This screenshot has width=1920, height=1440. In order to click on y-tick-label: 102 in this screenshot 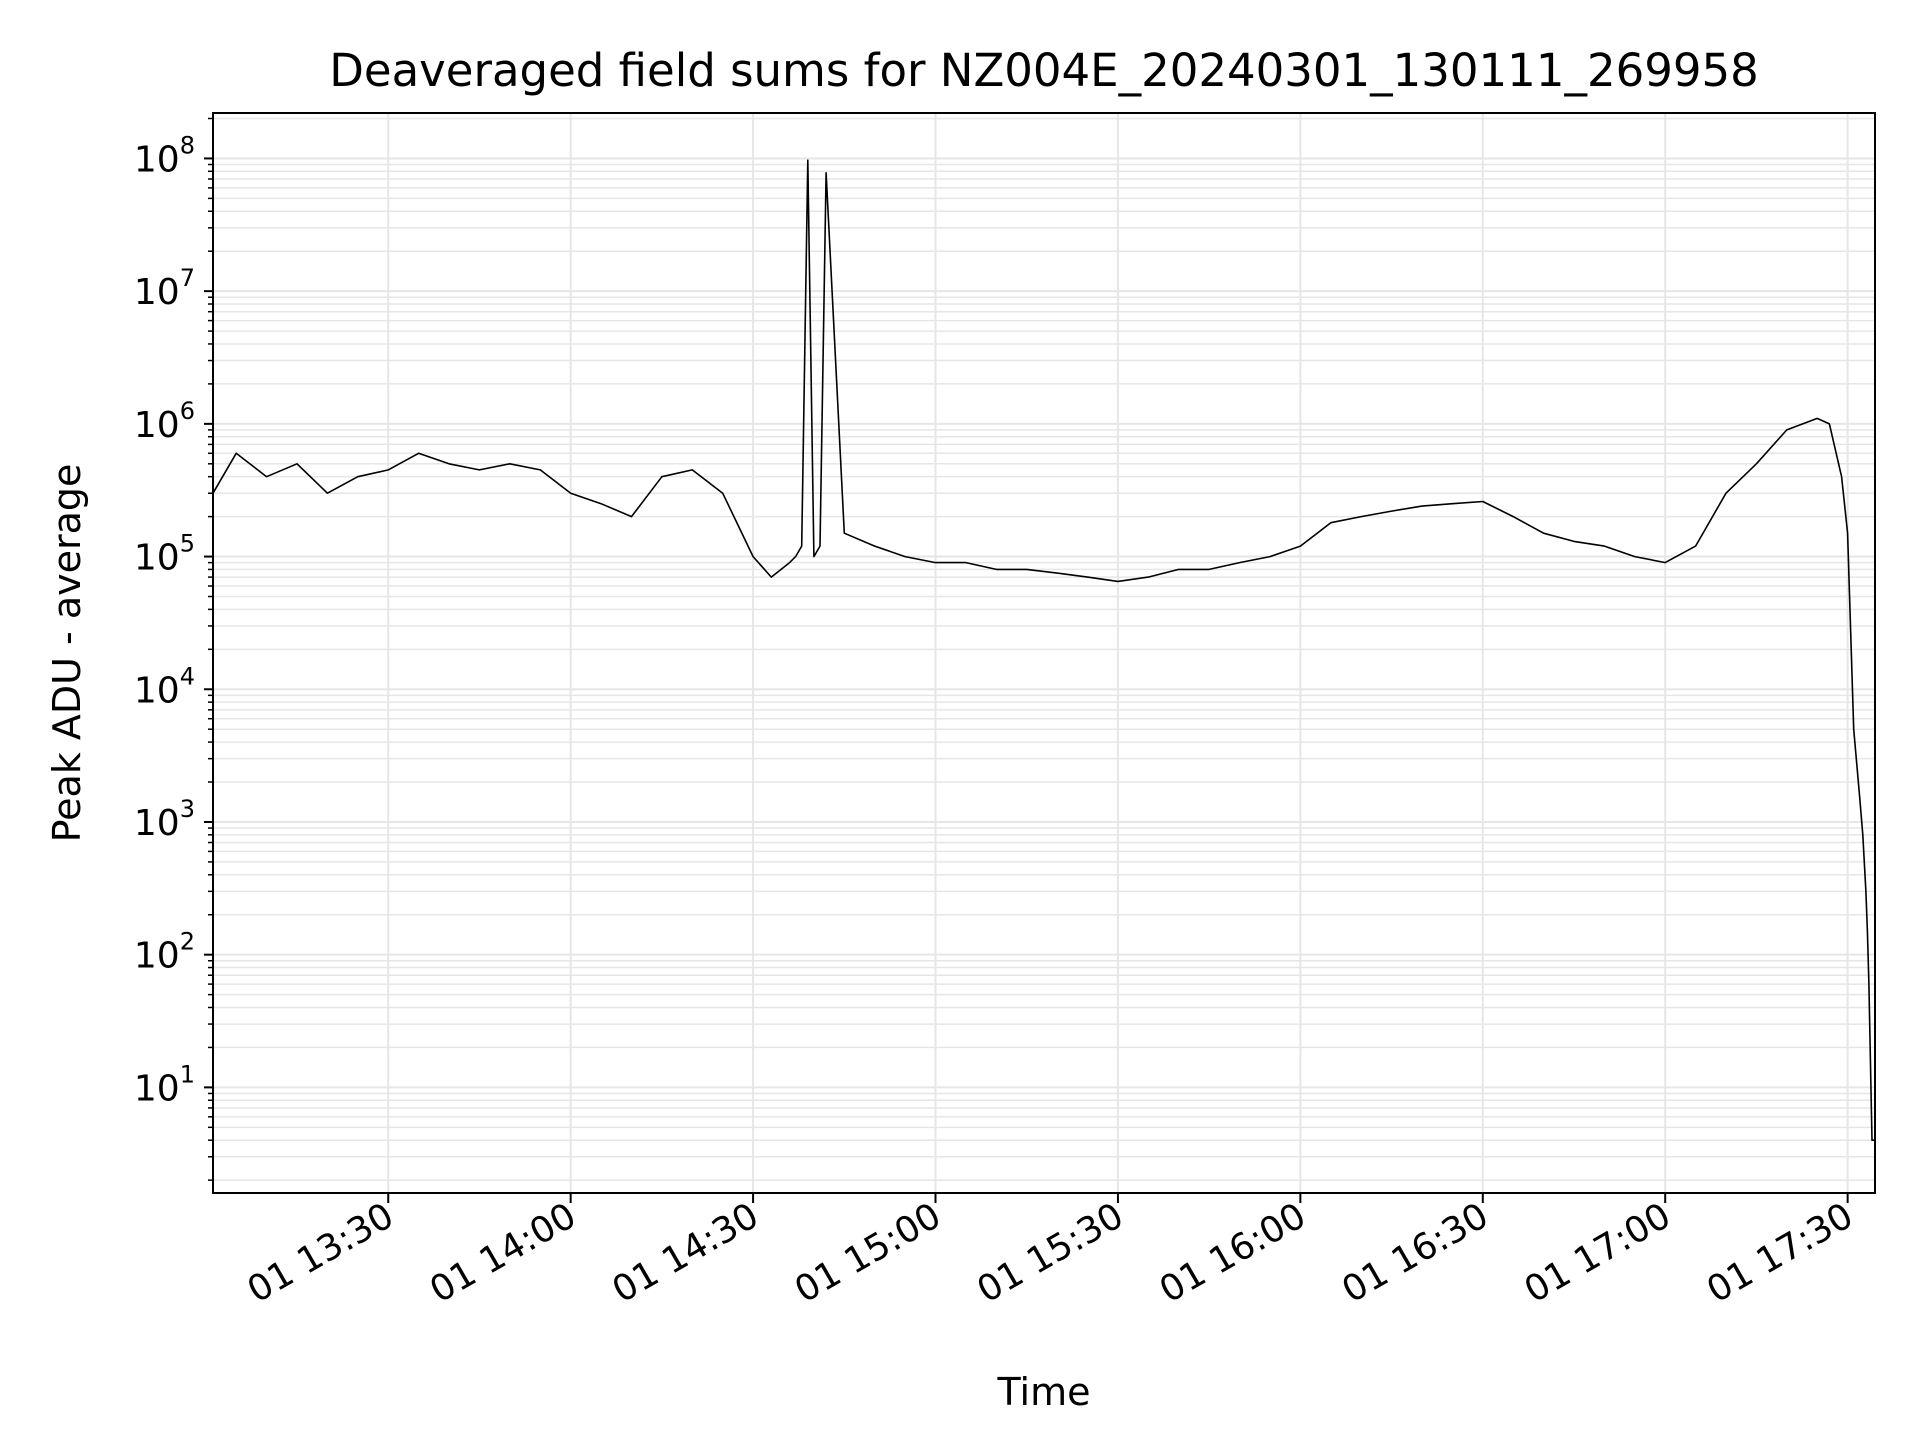, I will do `click(164, 952)`.